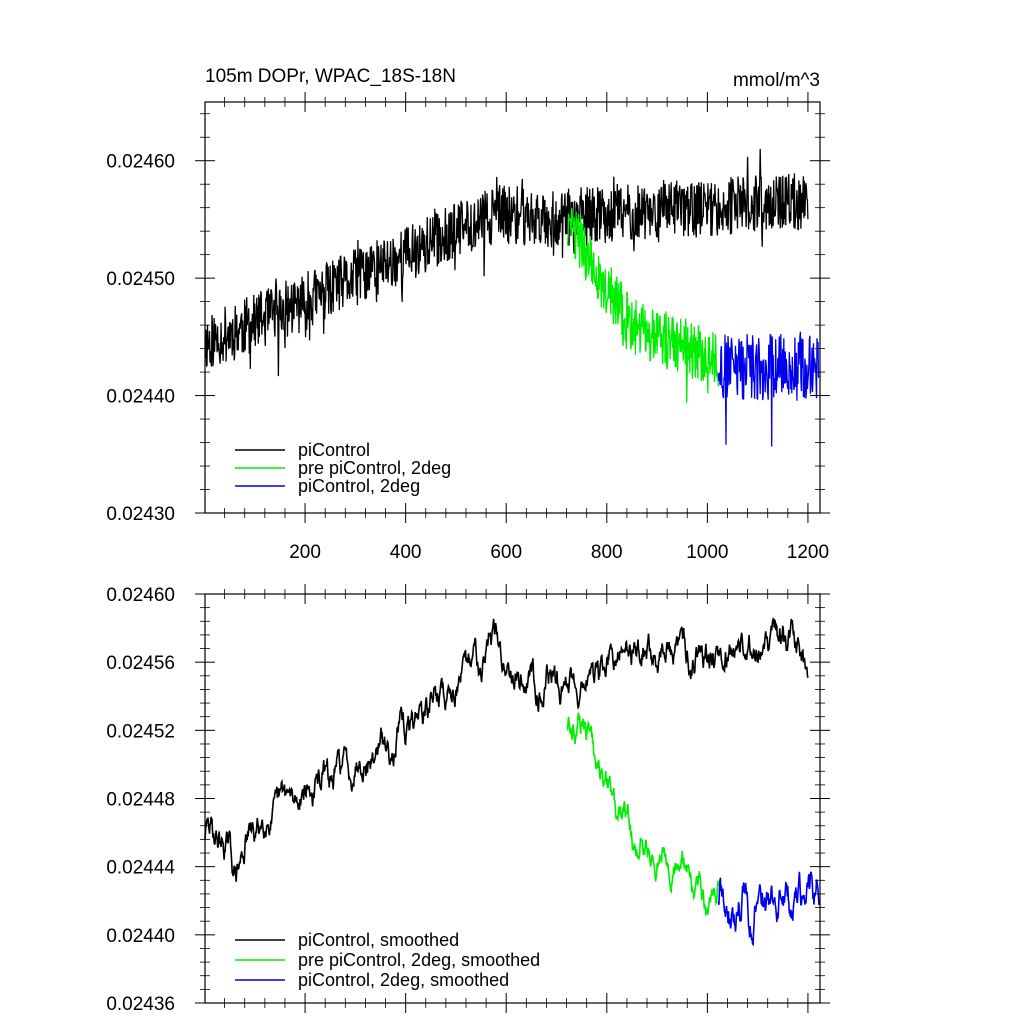 The image size is (1024, 1024). What do you see at coordinates (643, 813) in the screenshot?
I see `series-line-pre-picontrol-2deg-smoothed` at bounding box center [643, 813].